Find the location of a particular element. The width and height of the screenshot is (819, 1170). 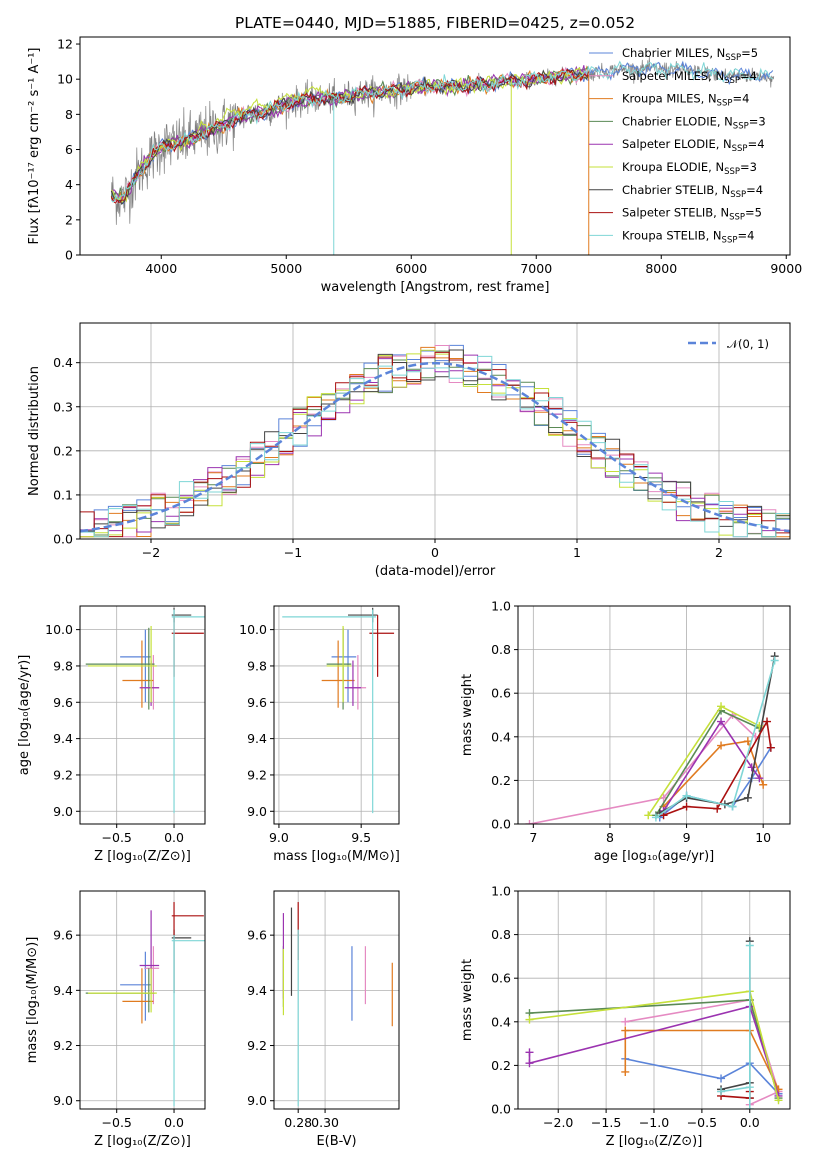

x-axis-label: (data-model)/error is located at coordinates (435, 571).